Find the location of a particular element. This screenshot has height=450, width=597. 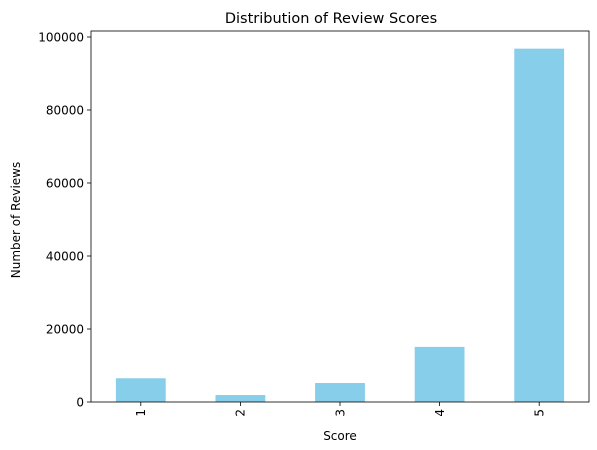

x-tick-label: 3 is located at coordinates (340, 413).